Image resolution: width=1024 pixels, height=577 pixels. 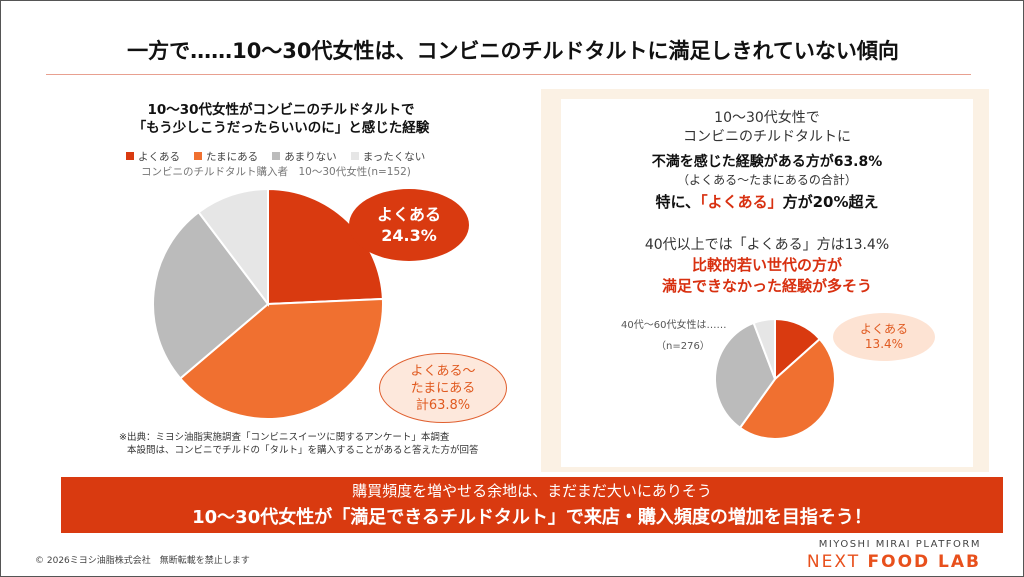 I want to click on panel-text: 40代以上では「よくある」方は13.4%, so click(x=767, y=245).